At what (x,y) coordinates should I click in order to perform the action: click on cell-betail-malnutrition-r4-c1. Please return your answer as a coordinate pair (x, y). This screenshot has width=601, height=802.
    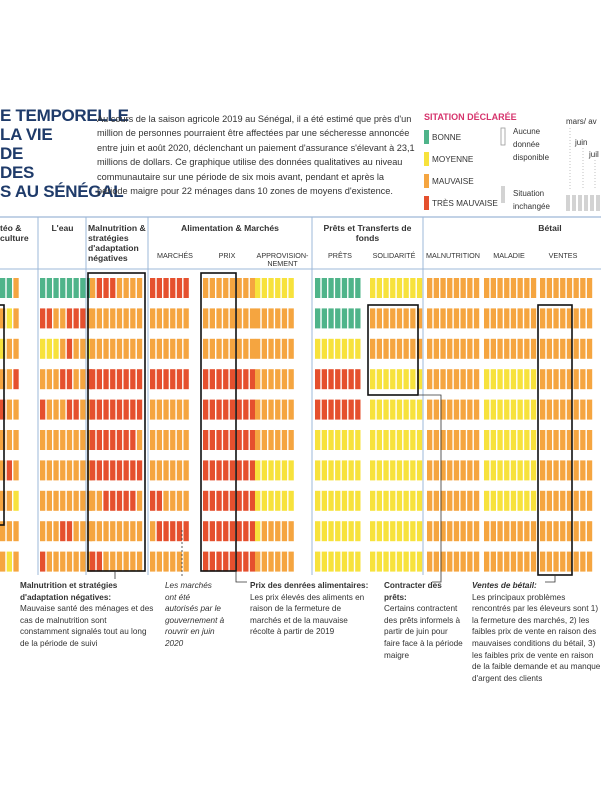
    Looking at the image, I should click on (430, 379).